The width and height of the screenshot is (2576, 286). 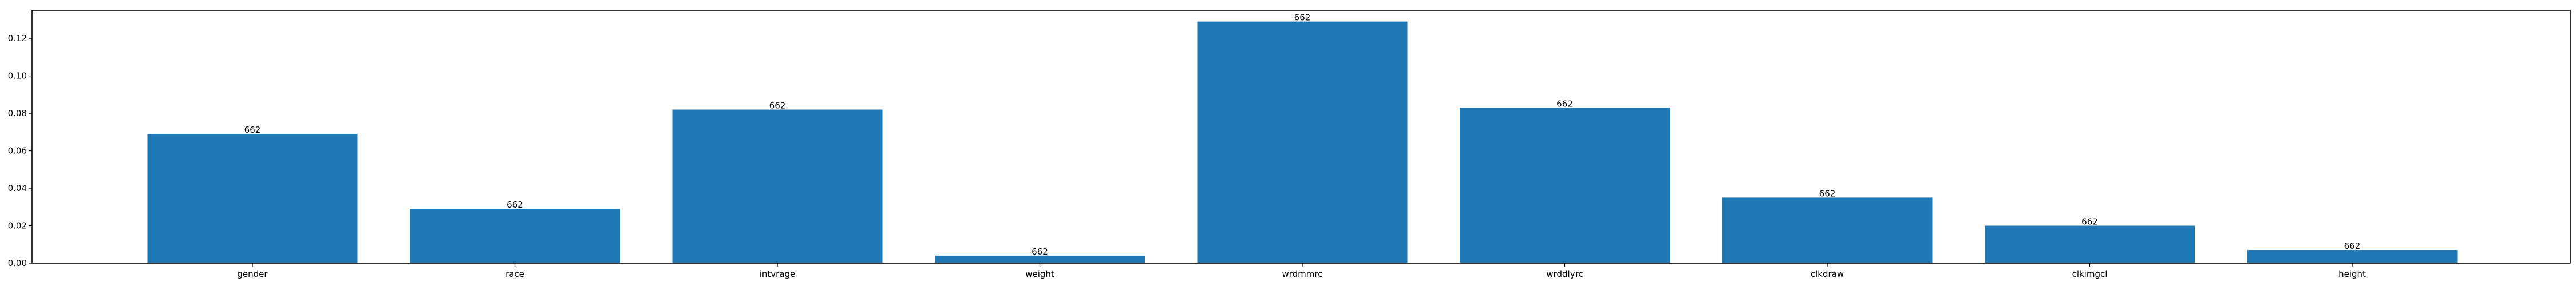 I want to click on x-tick-label: intvrage, so click(x=778, y=274).